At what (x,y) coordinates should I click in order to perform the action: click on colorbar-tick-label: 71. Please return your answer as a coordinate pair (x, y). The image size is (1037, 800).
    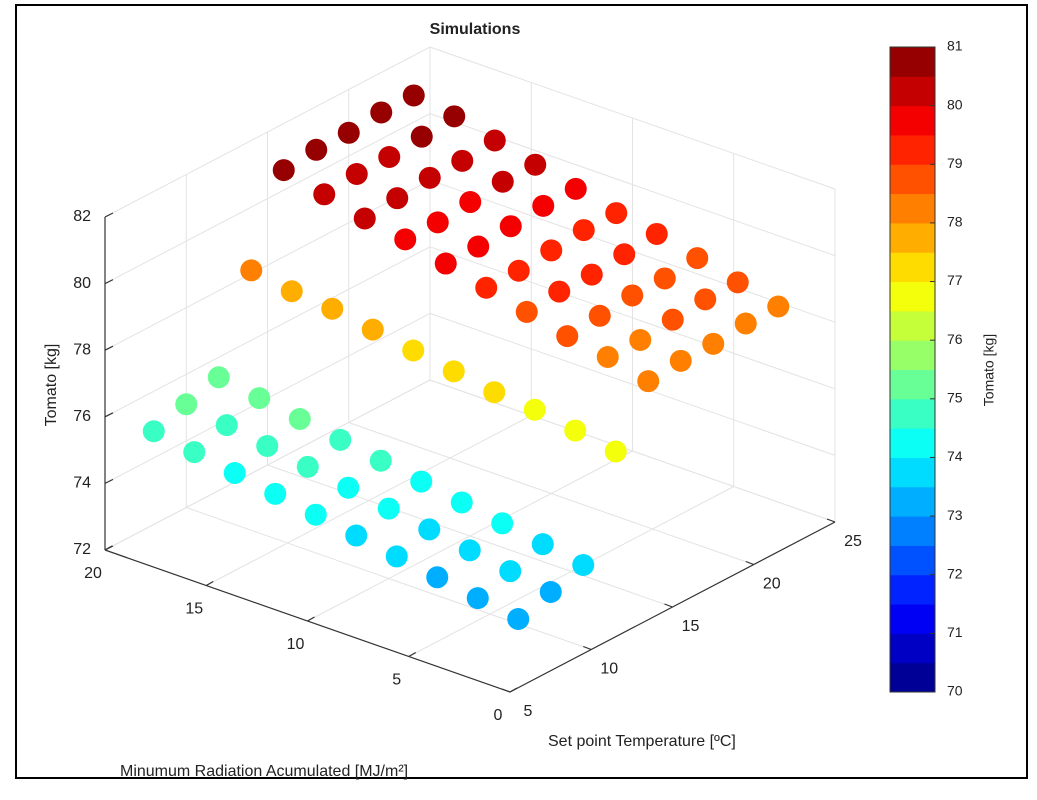
    Looking at the image, I should click on (955, 632).